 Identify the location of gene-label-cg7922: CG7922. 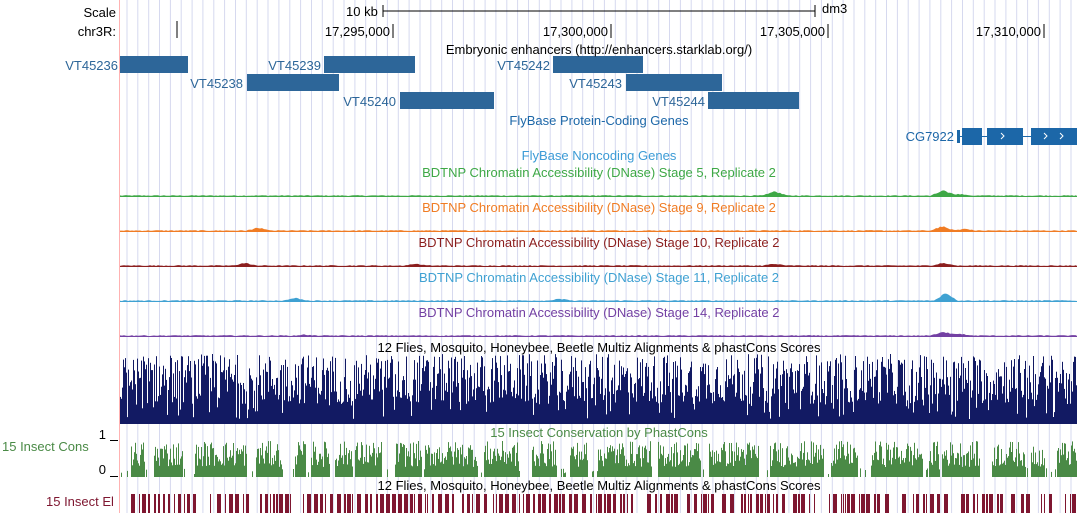
(929, 136).